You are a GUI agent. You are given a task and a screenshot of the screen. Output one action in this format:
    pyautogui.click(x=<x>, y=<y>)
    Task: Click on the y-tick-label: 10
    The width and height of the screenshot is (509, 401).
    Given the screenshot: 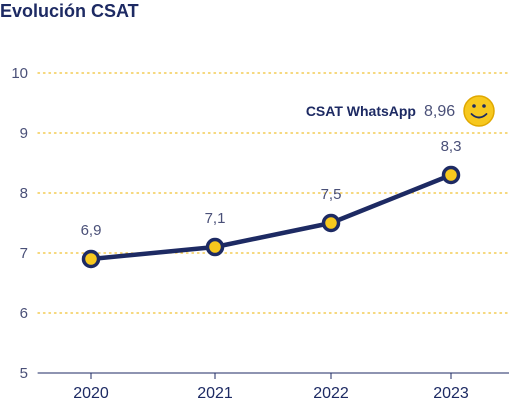 What is the action you would take?
    pyautogui.click(x=19, y=73)
    